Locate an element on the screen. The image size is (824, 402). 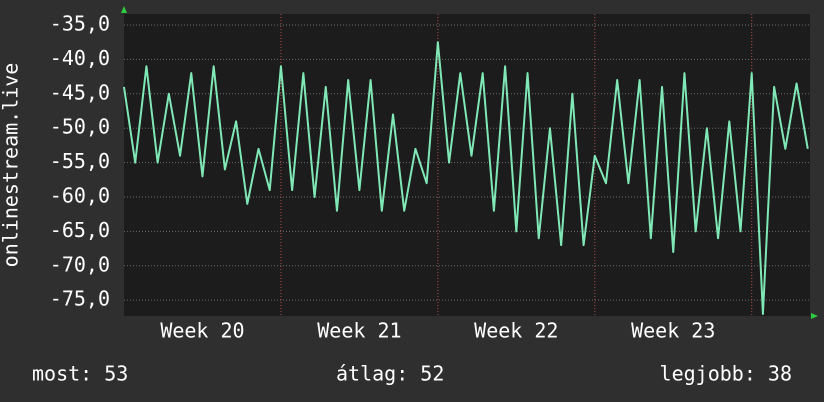
x-tick-label: Week 22 is located at coordinates (516, 331).